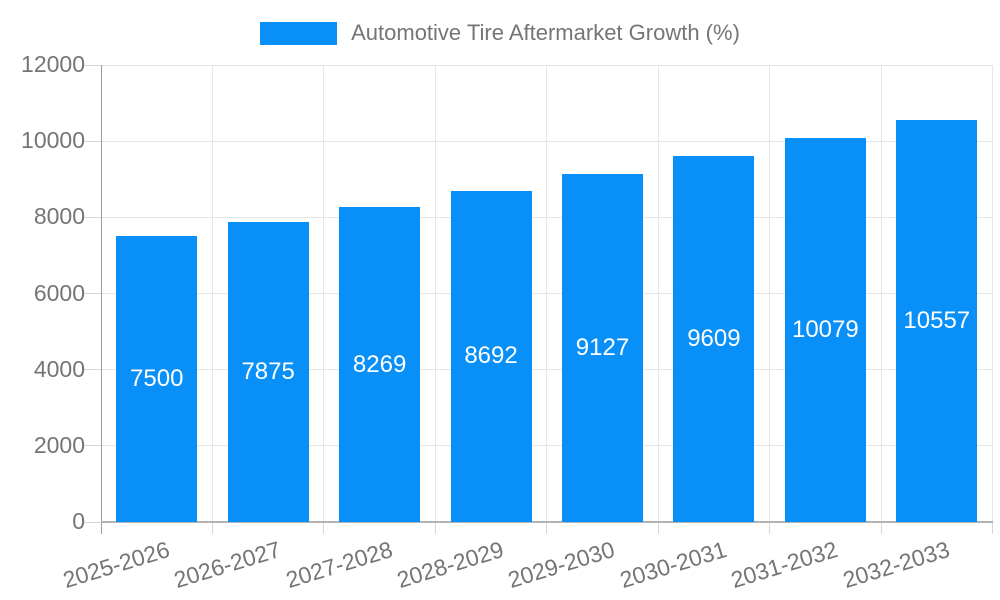 This screenshot has height=600, width=1000. What do you see at coordinates (78, 521) in the screenshot?
I see `y-tick-label: 0` at bounding box center [78, 521].